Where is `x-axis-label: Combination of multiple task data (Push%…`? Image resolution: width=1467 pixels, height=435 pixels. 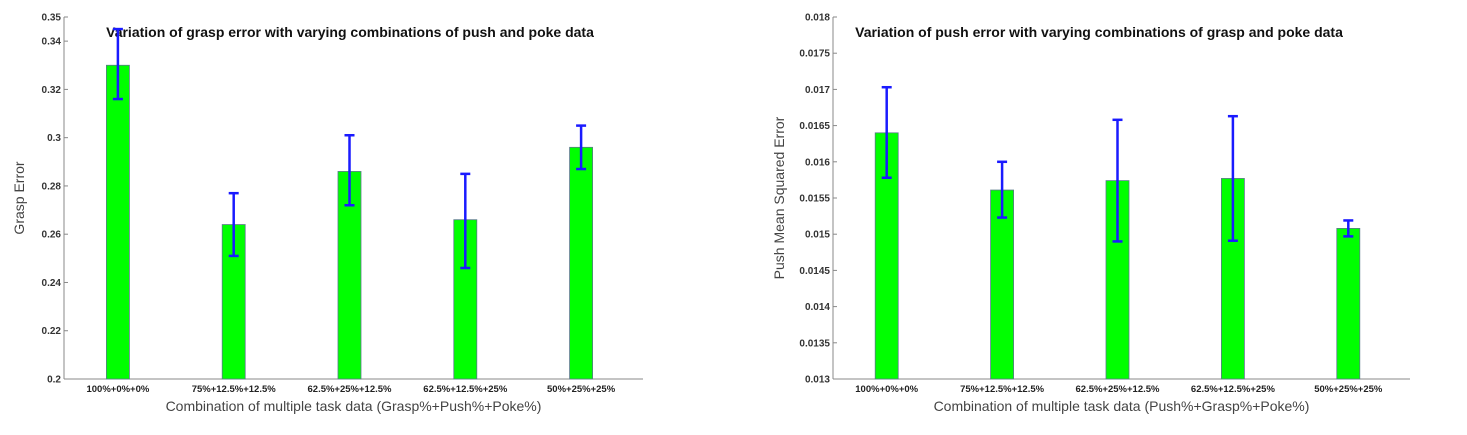 x-axis-label: Combination of multiple task data (Push%… is located at coordinates (1122, 406).